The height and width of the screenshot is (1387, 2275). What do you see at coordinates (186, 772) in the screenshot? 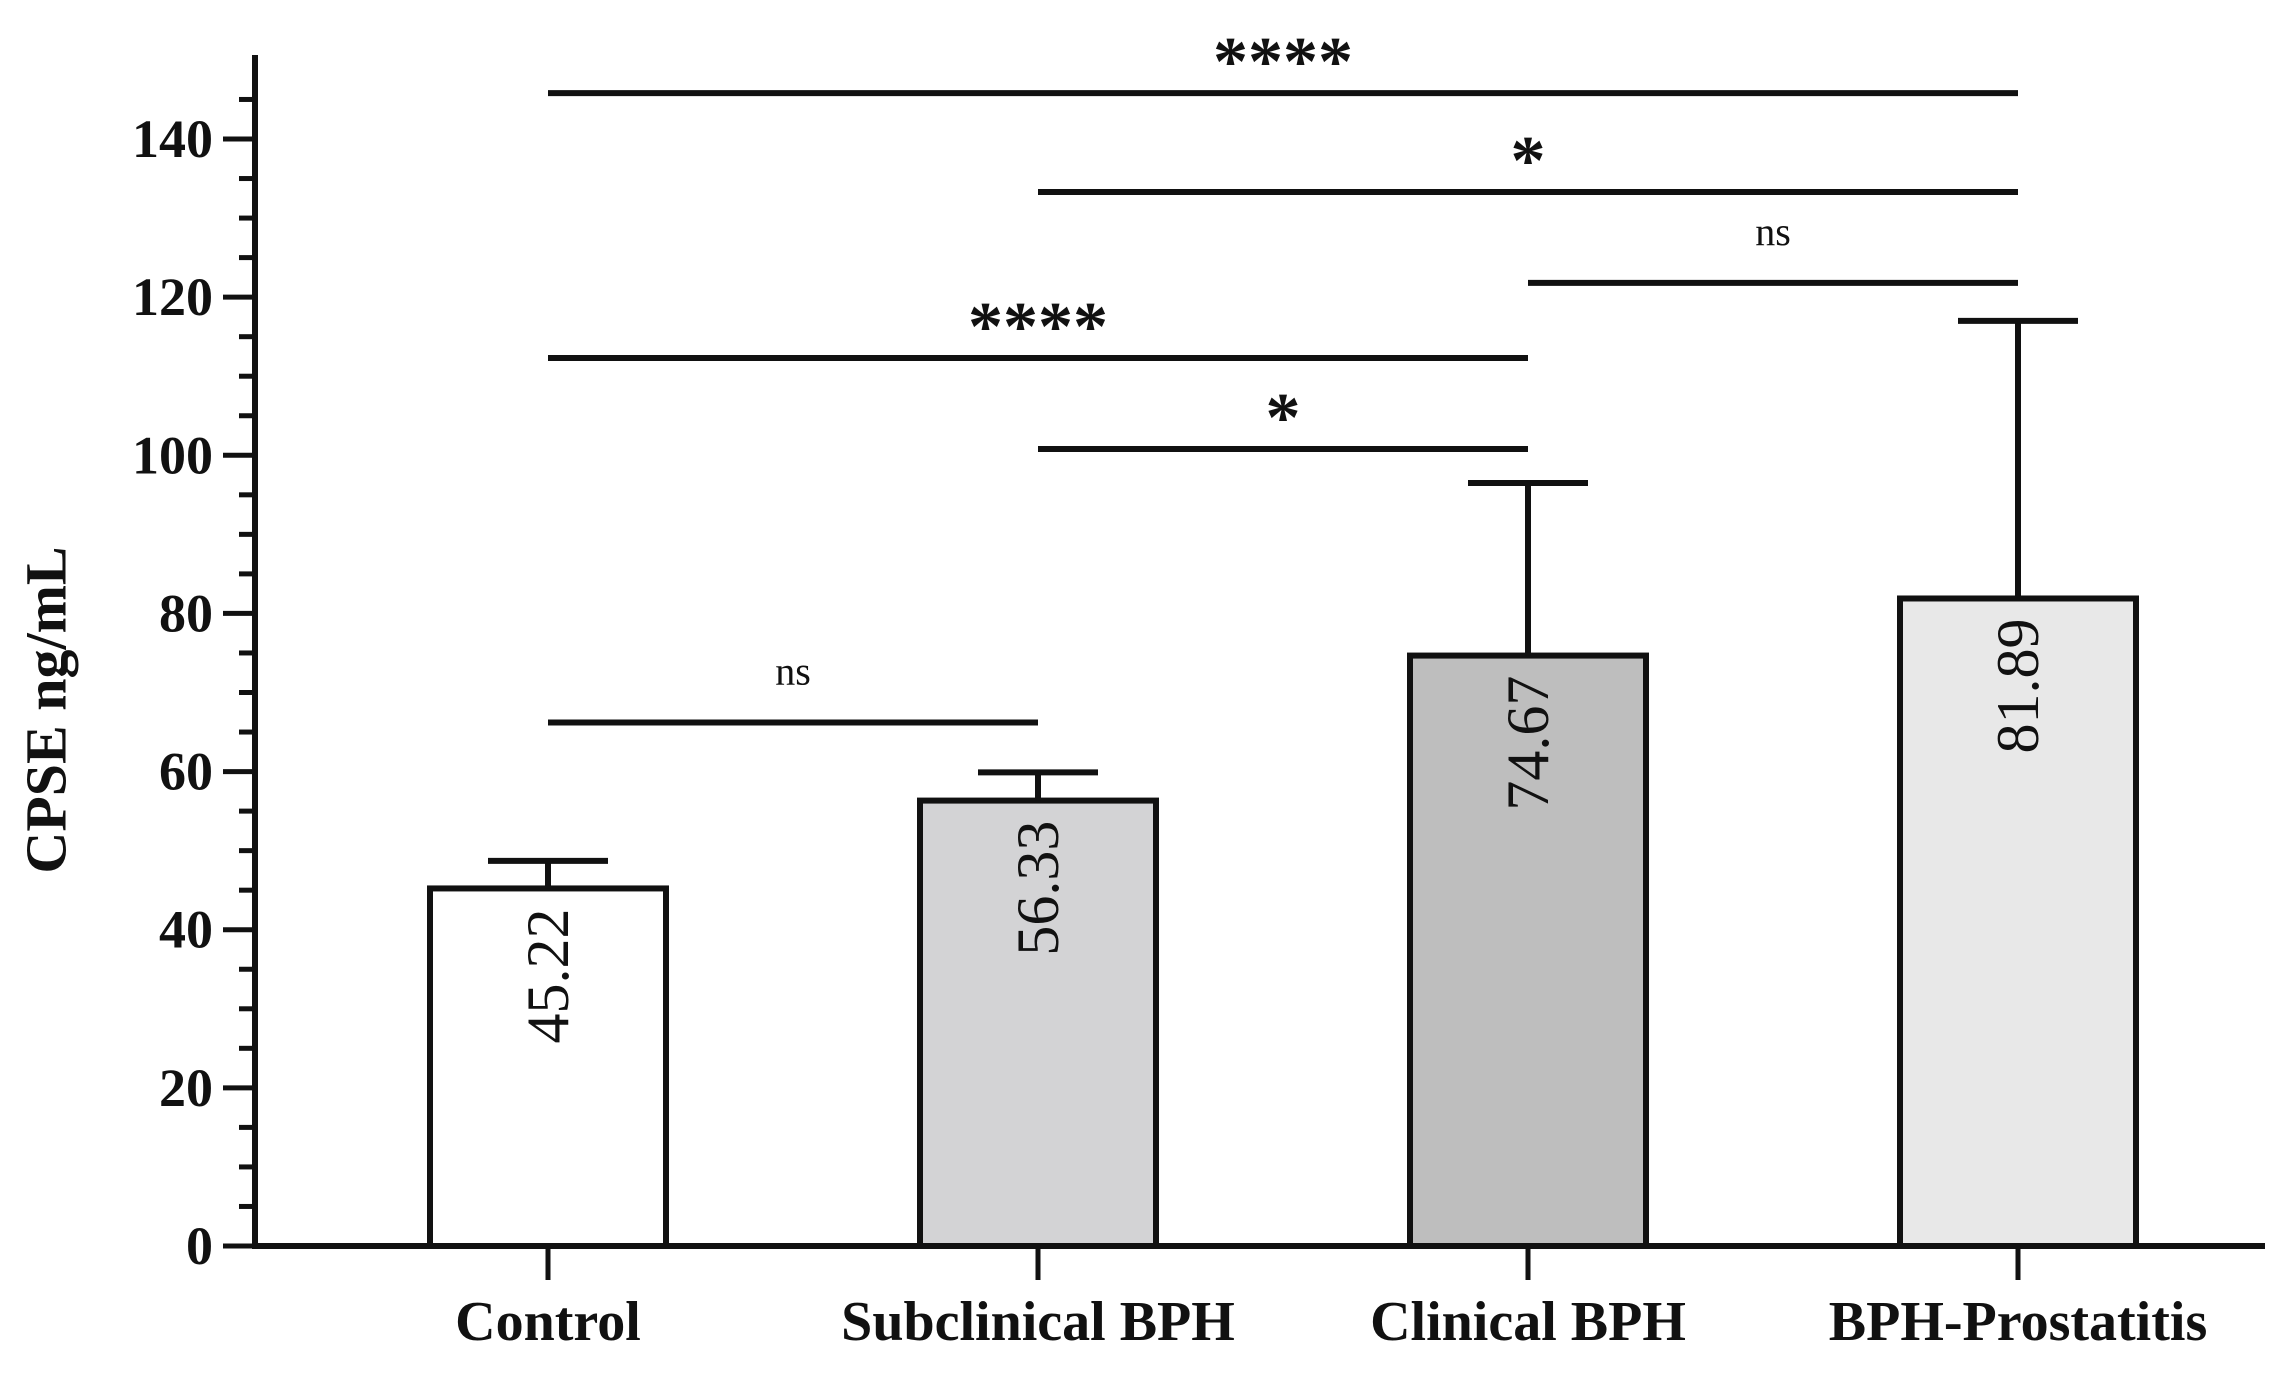
I see `y-tick-label: 60` at bounding box center [186, 772].